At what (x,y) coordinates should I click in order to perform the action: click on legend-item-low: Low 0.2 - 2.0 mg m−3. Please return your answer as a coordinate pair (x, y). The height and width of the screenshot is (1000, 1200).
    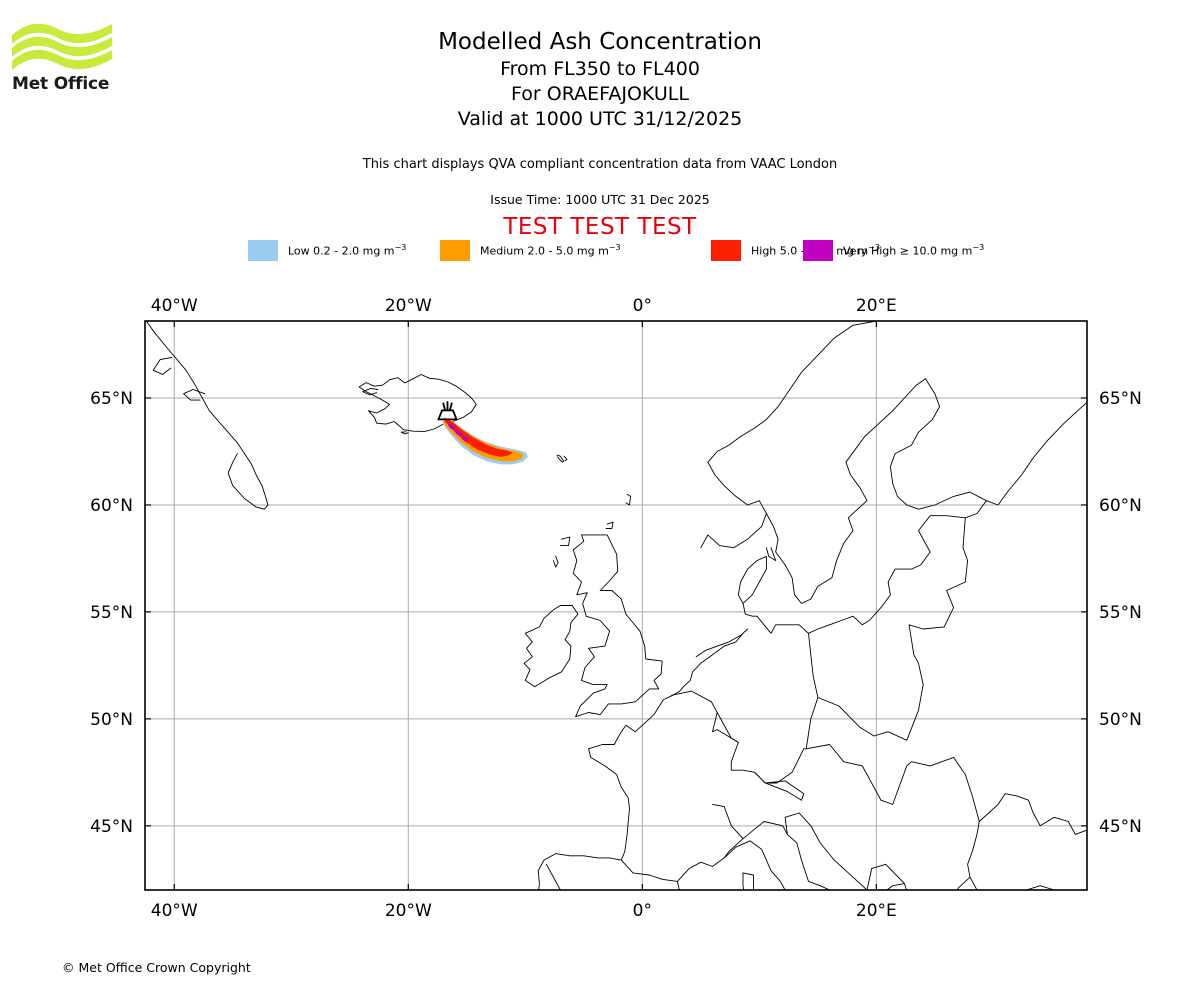
    Looking at the image, I should click on (327, 250).